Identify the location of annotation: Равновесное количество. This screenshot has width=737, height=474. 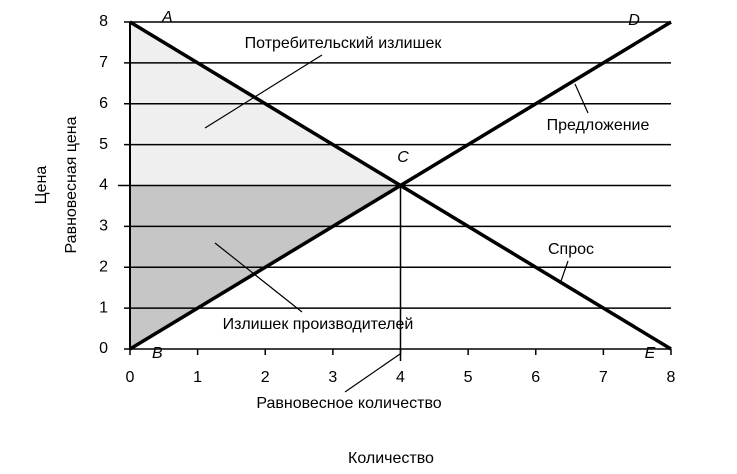
(348, 403).